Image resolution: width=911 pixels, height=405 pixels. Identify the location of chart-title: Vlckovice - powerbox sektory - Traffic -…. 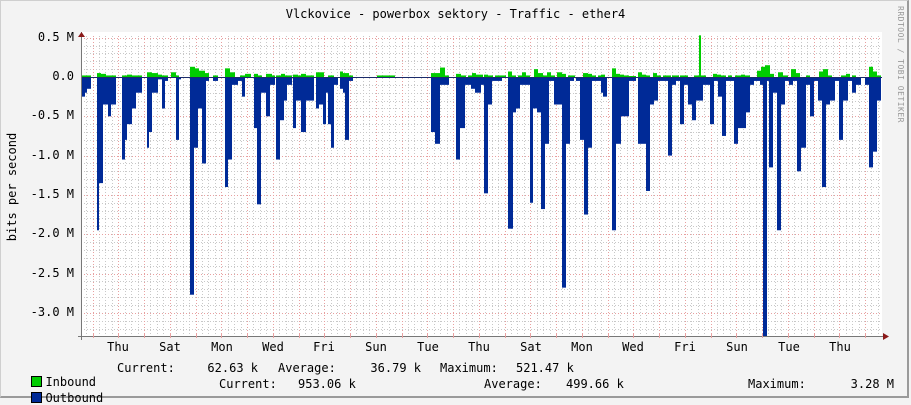
(455, 14).